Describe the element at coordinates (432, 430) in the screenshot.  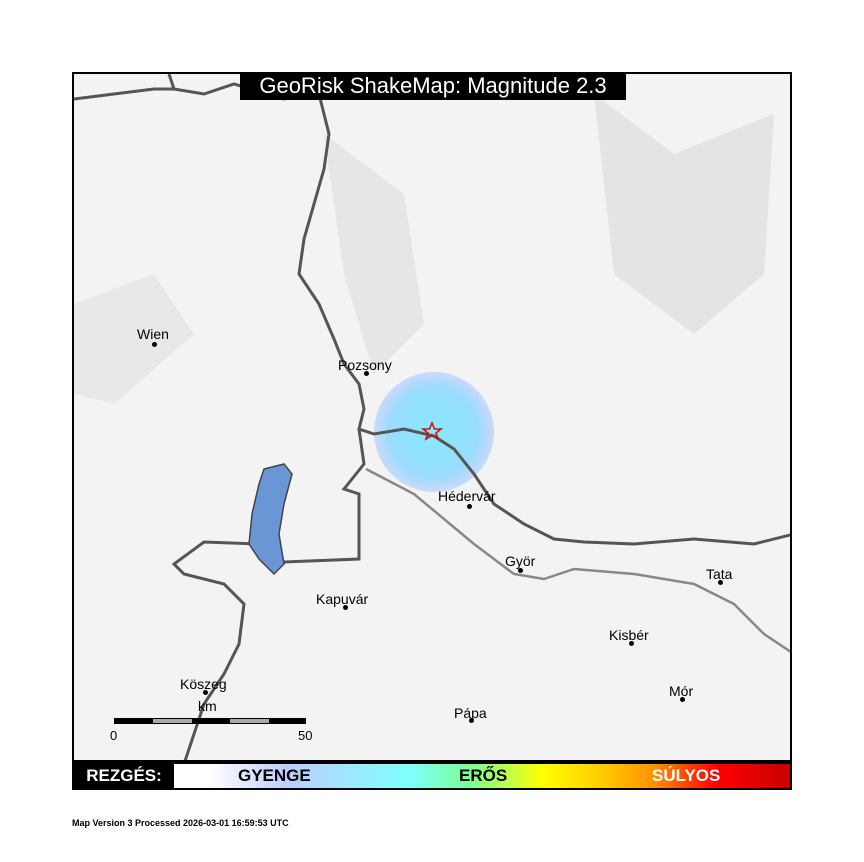
I see `epicenter-star-icon` at that location.